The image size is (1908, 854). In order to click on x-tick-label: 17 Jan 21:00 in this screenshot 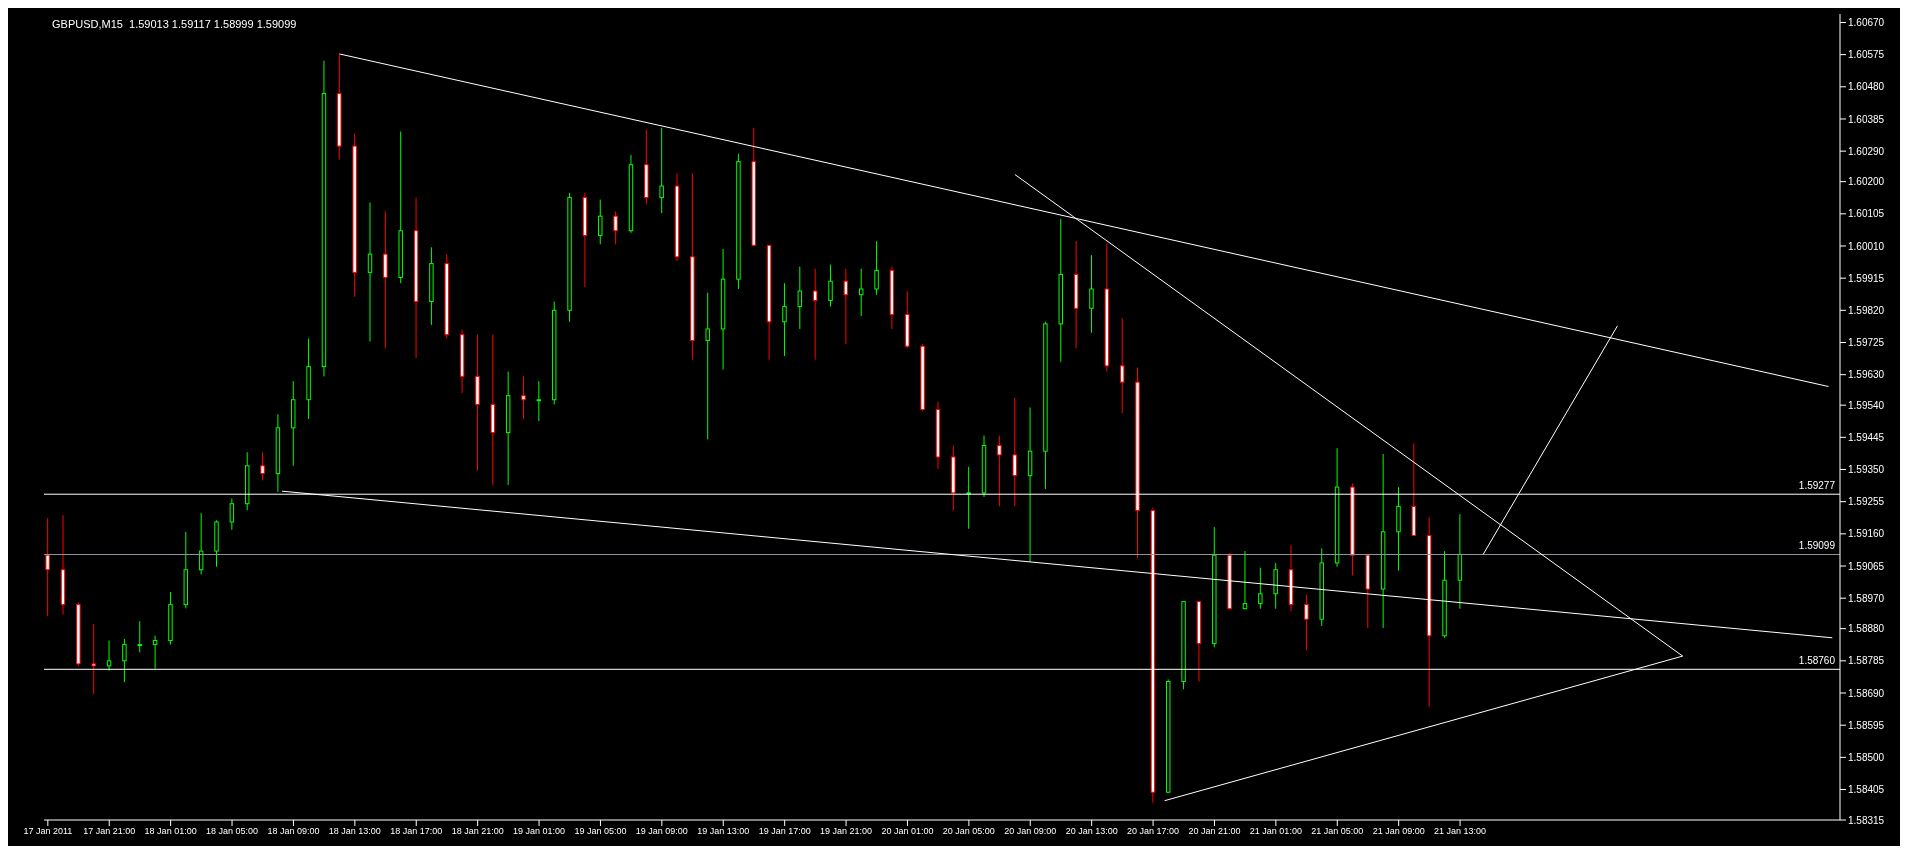, I will do `click(109, 831)`.